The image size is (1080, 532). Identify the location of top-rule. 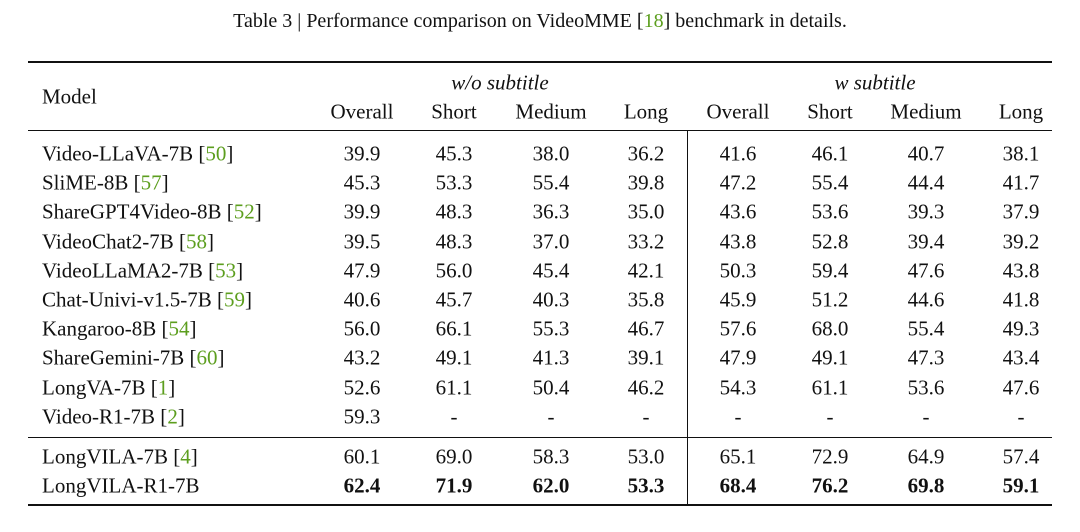
(540, 62).